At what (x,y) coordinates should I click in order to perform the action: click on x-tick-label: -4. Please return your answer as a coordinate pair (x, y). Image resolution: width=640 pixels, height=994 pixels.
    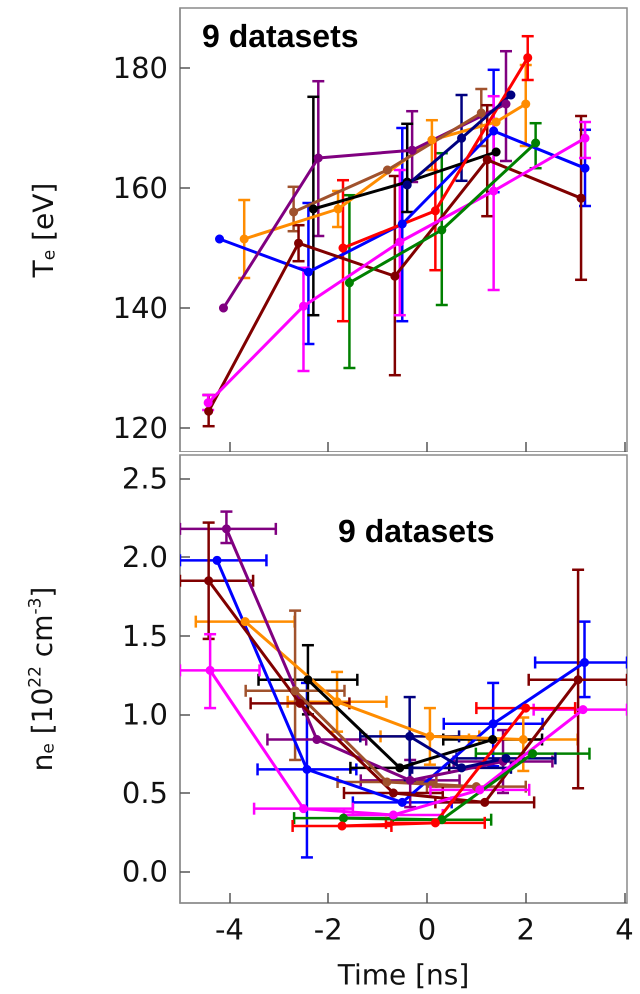
    Looking at the image, I should click on (229, 929).